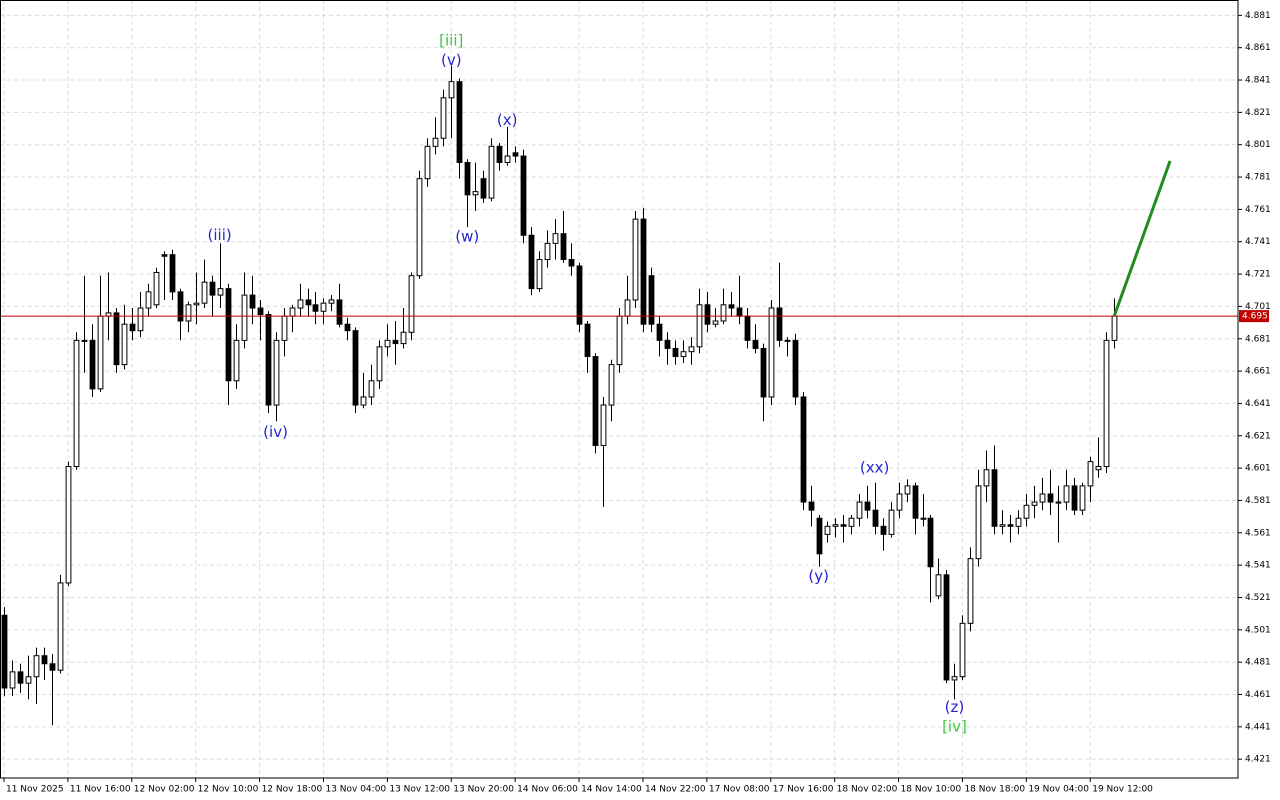 This screenshot has height=800, width=1280. I want to click on y-tick-label: 4.781, so click(1258, 178).